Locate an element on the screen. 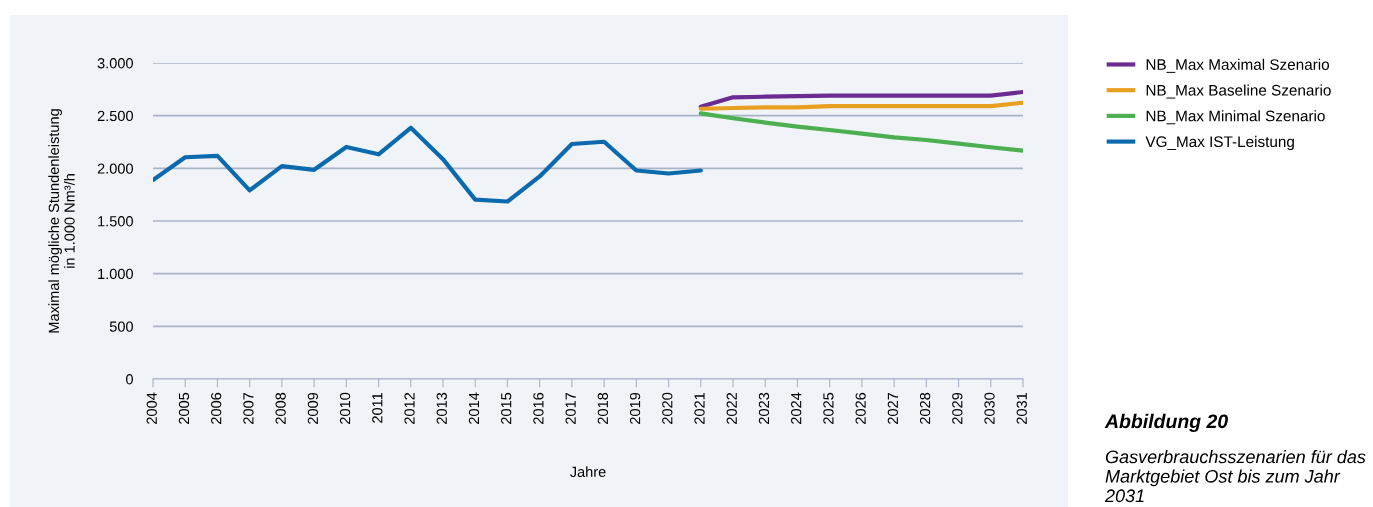 This screenshot has height=507, width=1373. x-axis-title: Jahre is located at coordinates (587, 472).